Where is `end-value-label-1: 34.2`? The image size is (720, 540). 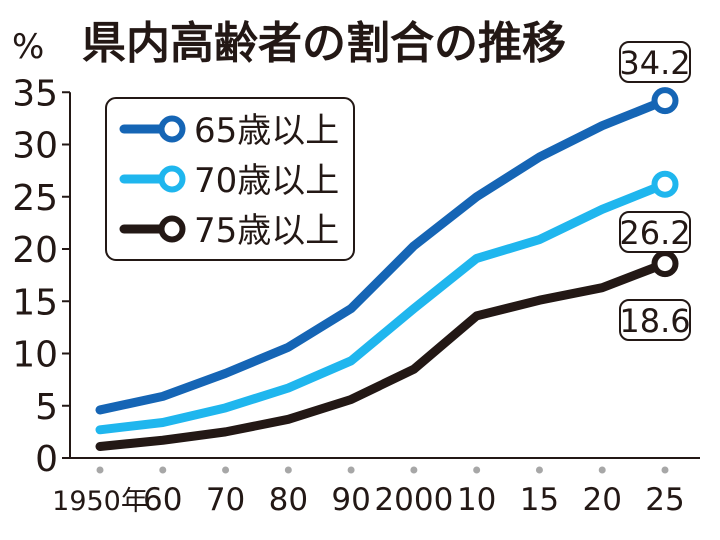 end-value-label-1: 34.2 is located at coordinates (654, 63).